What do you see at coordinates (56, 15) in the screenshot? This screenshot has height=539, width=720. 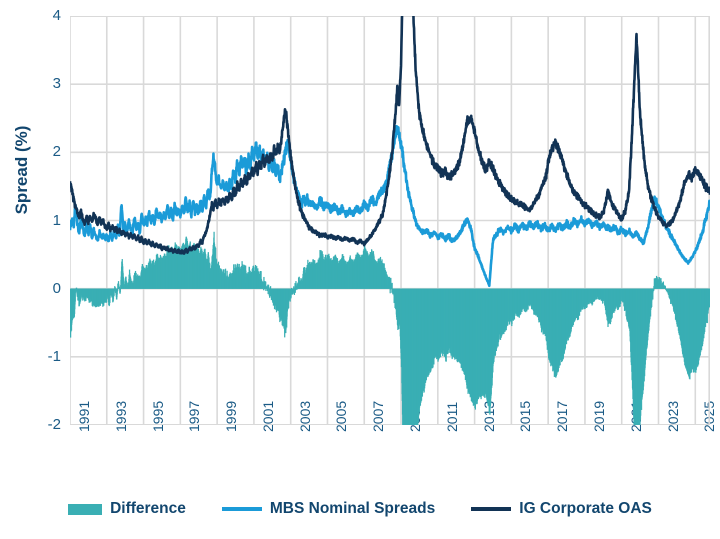 I see `y-tick-label: 4` at bounding box center [56, 15].